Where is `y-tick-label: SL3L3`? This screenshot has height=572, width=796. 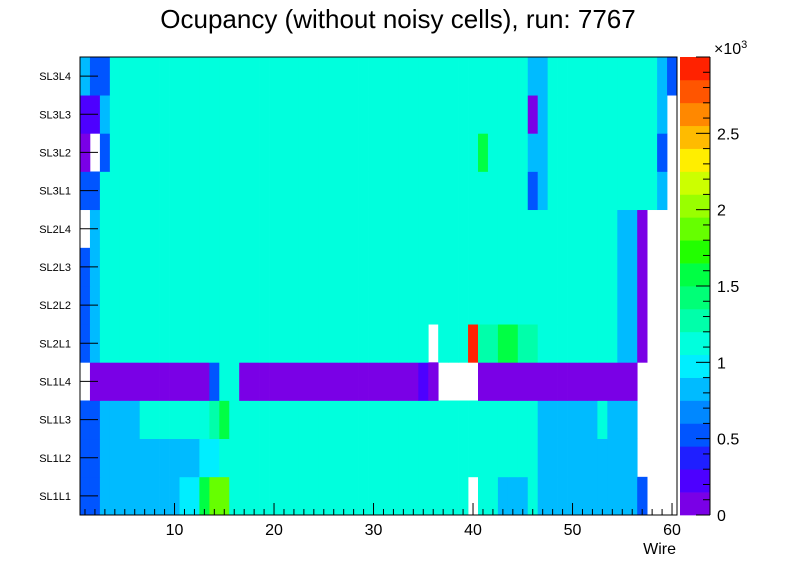 y-tick-label: SL3L3 is located at coordinates (55, 115).